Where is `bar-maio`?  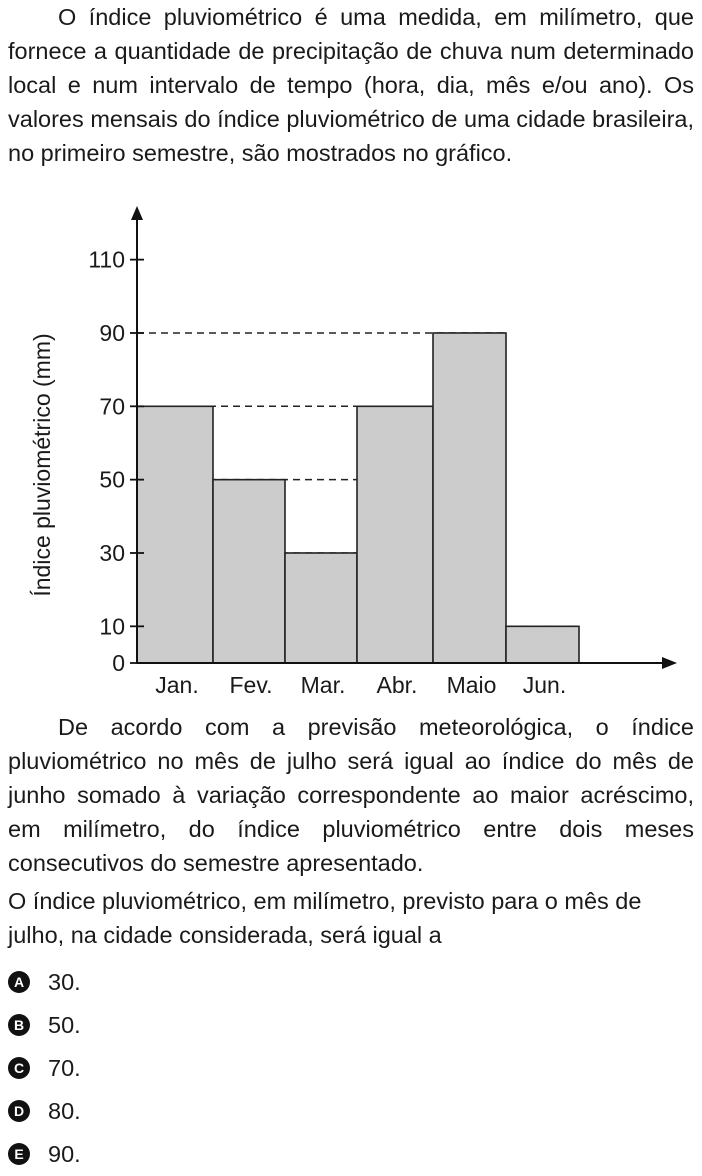
bar-maio is located at coordinates (469, 498).